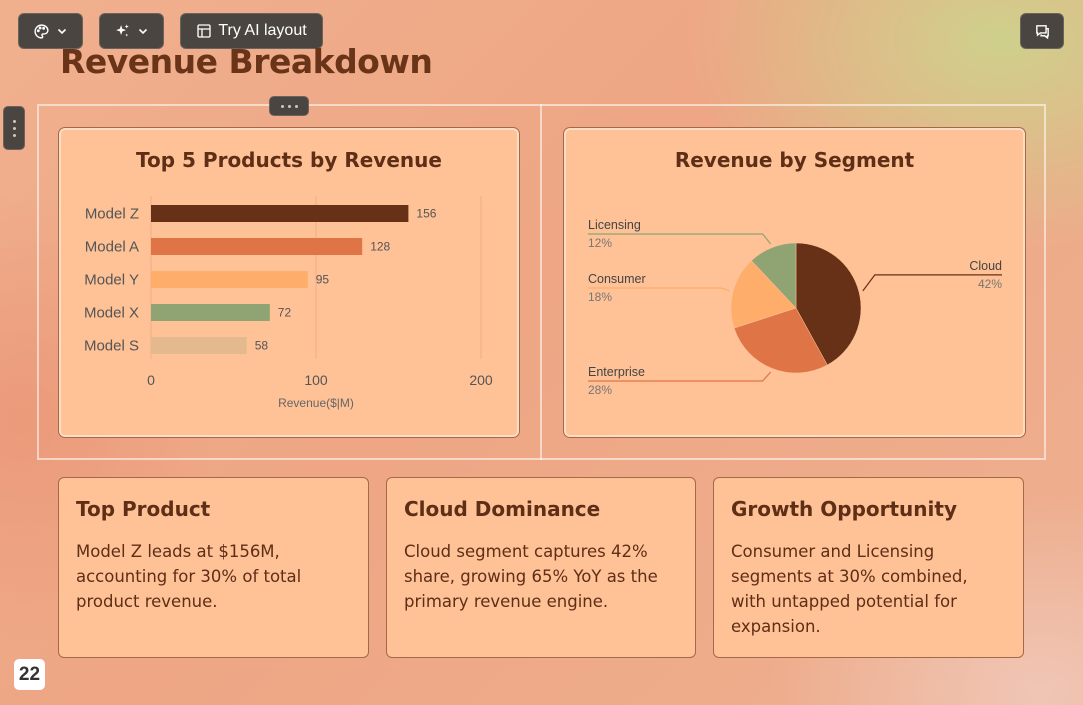 The width and height of the screenshot is (1083, 705). What do you see at coordinates (262, 30) in the screenshot?
I see `try-ai-layout-label: Try AI layout` at bounding box center [262, 30].